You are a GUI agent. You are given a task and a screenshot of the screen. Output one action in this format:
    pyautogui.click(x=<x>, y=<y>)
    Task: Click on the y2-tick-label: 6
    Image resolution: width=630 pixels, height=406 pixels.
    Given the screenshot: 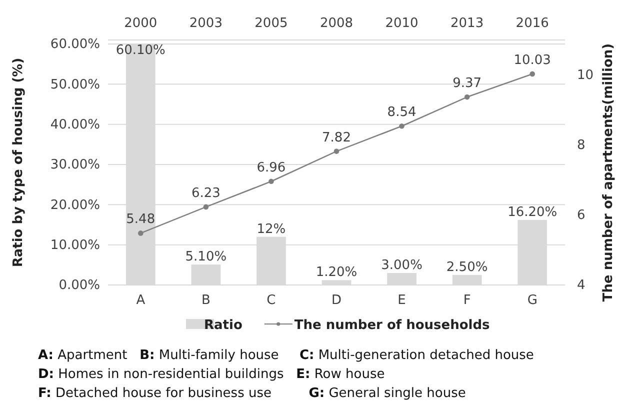 What is the action you would take?
    pyautogui.click(x=581, y=216)
    